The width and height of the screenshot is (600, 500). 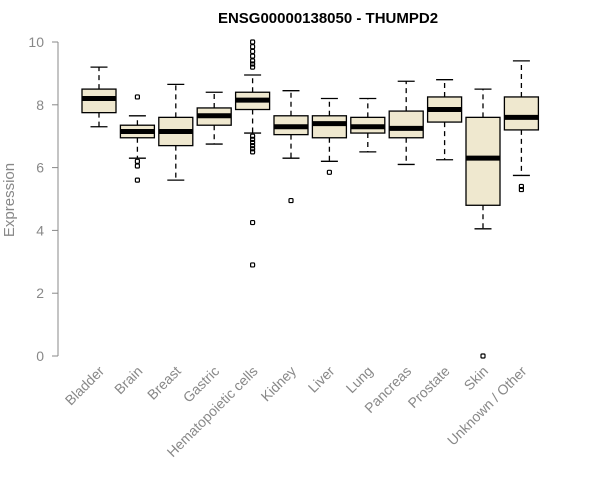 I want to click on x-tick-label: Brain, so click(x=128, y=380).